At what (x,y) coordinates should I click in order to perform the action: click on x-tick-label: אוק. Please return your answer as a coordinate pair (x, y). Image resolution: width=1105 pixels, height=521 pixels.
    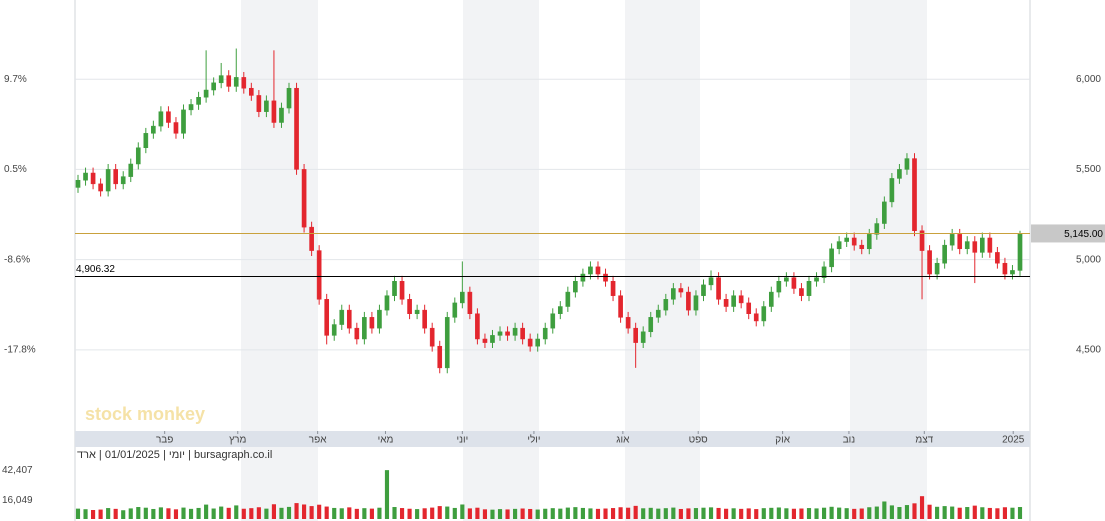
    Looking at the image, I should click on (782, 440).